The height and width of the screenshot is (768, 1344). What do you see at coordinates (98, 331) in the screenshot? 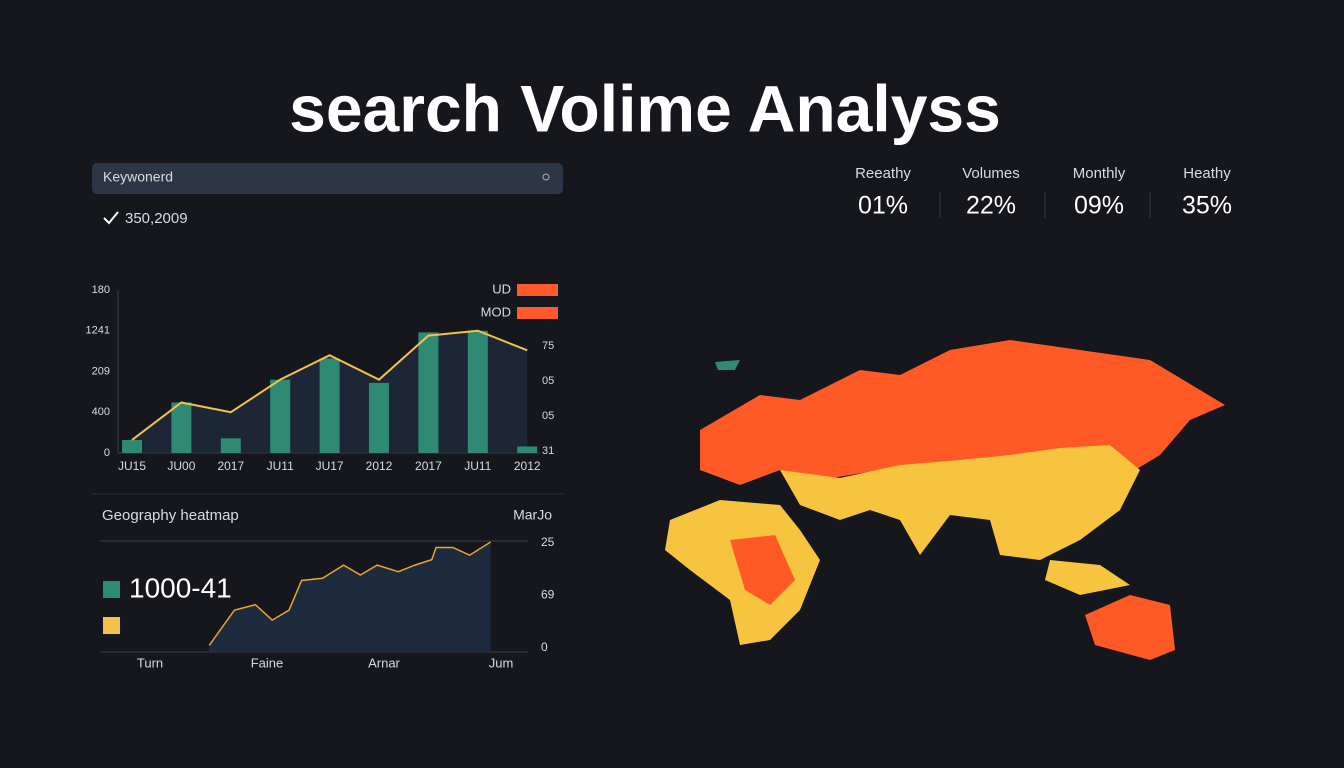
I see `y-tick-label: 1241` at bounding box center [98, 331].